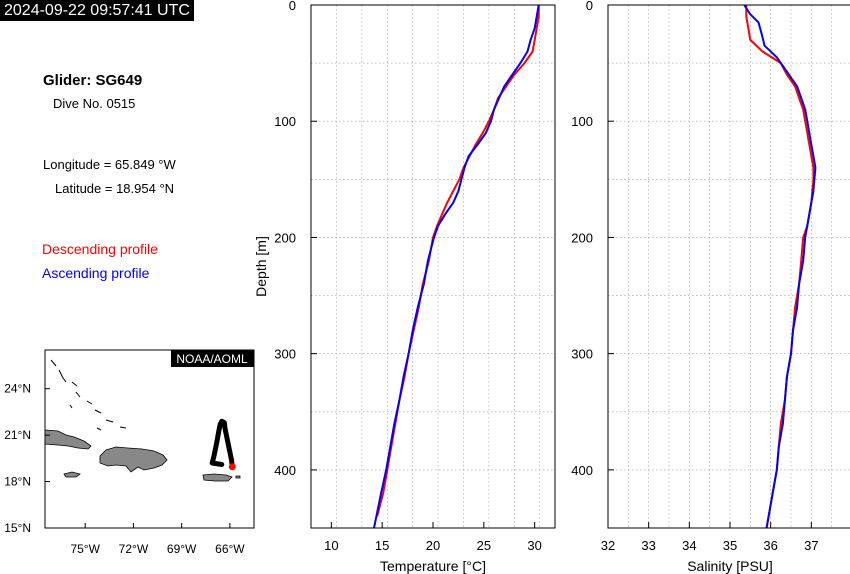  What do you see at coordinates (85, 549) in the screenshot?
I see `map-lon-tick-label: 75°W` at bounding box center [85, 549].